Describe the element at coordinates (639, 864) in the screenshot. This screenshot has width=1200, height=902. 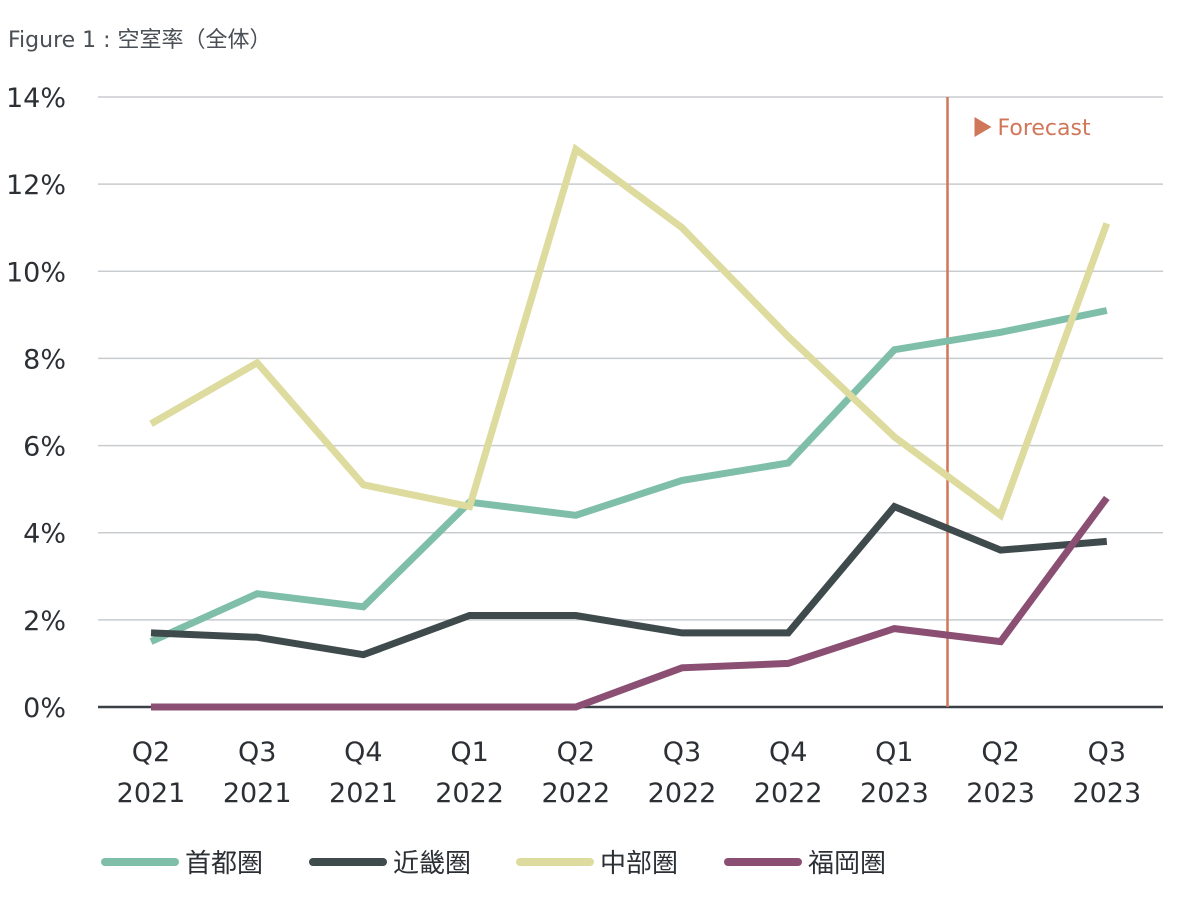
I see `legend-label: 中部圏` at that location.